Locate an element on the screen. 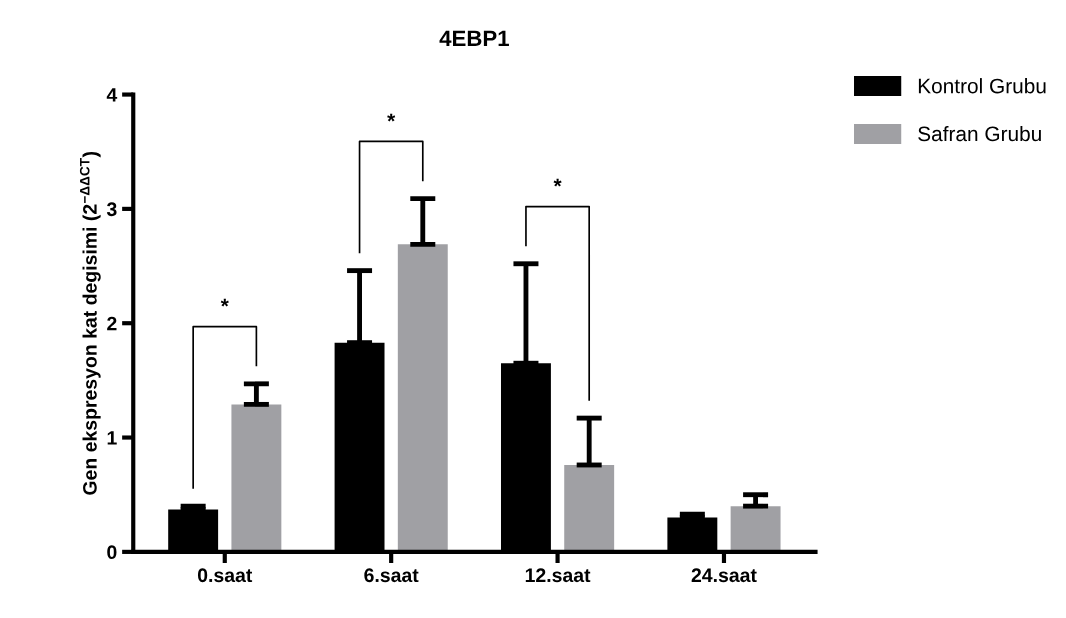 The width and height of the screenshot is (1066, 618). chart-title: 4EBP1 is located at coordinates (474, 38).